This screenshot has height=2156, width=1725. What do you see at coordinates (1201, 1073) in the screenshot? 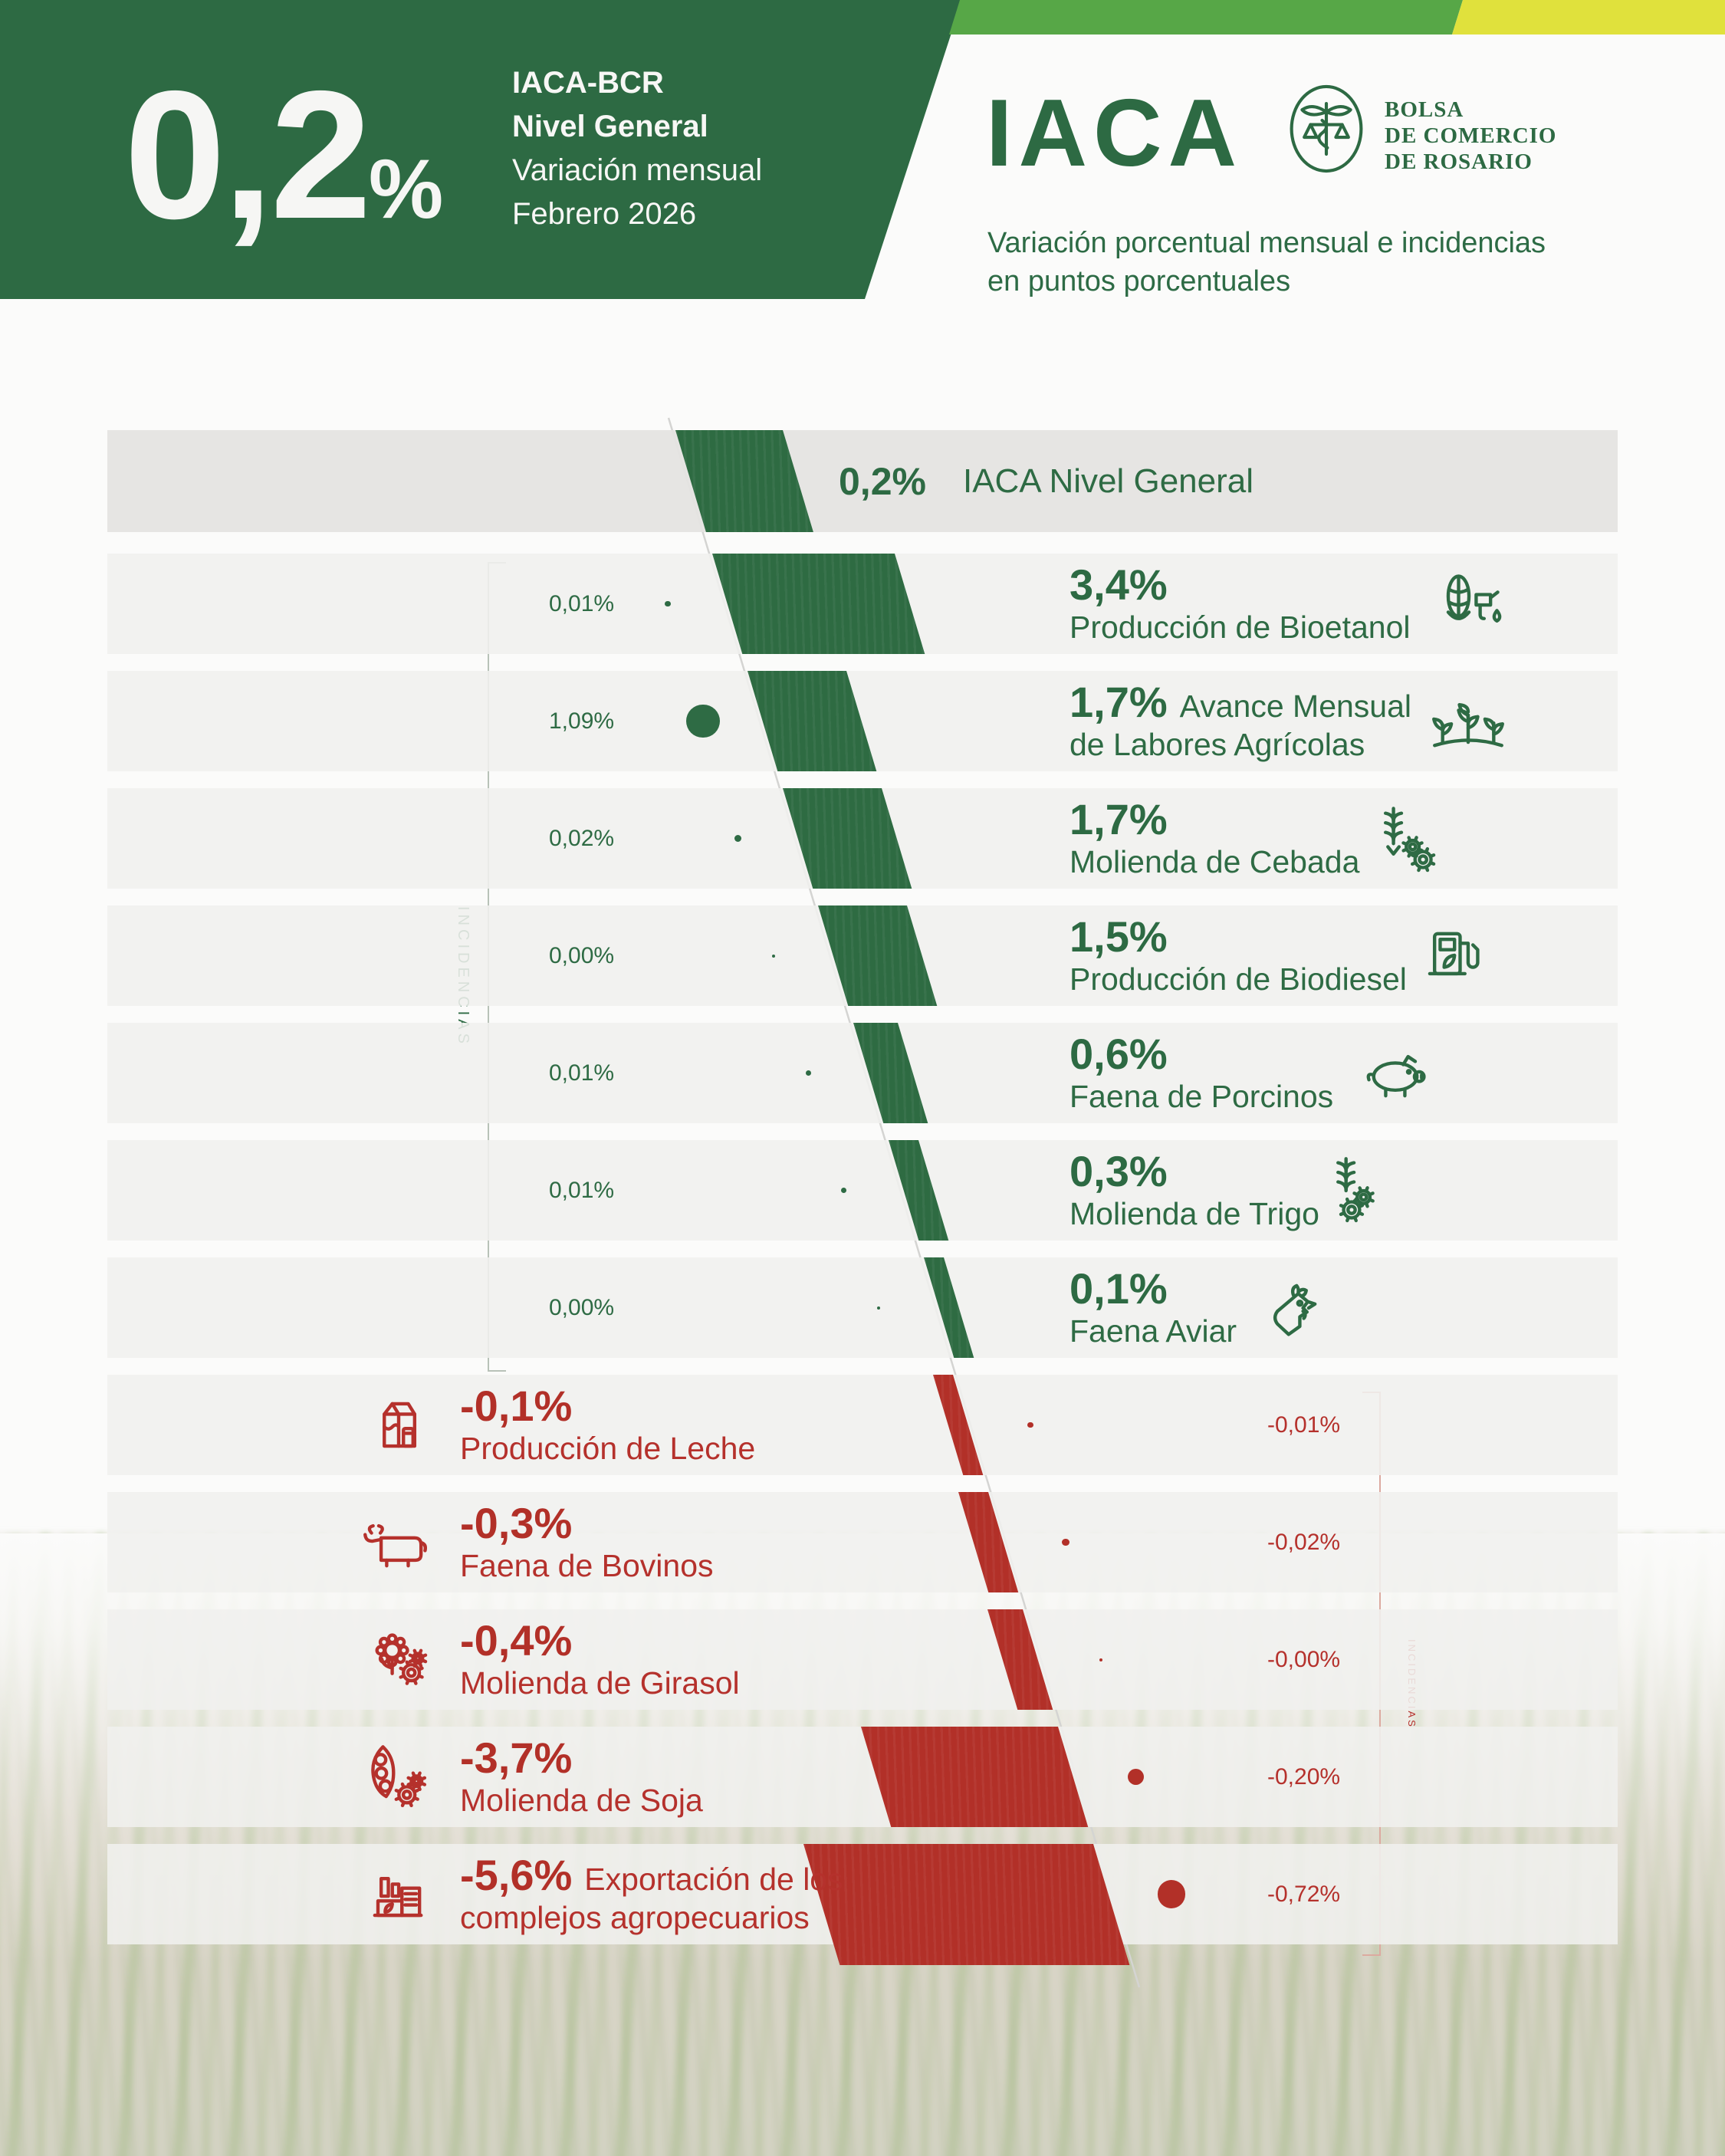
I see `series-text-block: 0,6% Faena de Porcinos` at bounding box center [1201, 1073].